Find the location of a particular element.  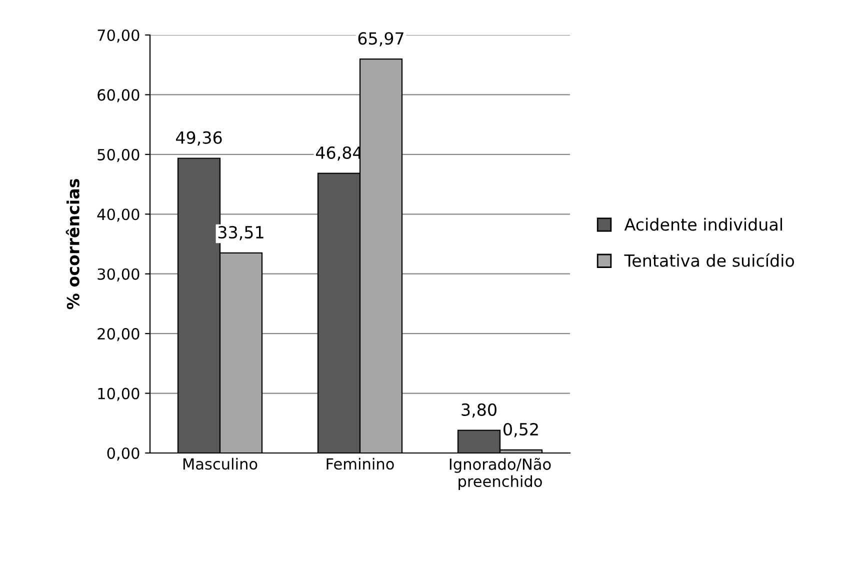

x-tick-label: Masculino is located at coordinates (220, 464).